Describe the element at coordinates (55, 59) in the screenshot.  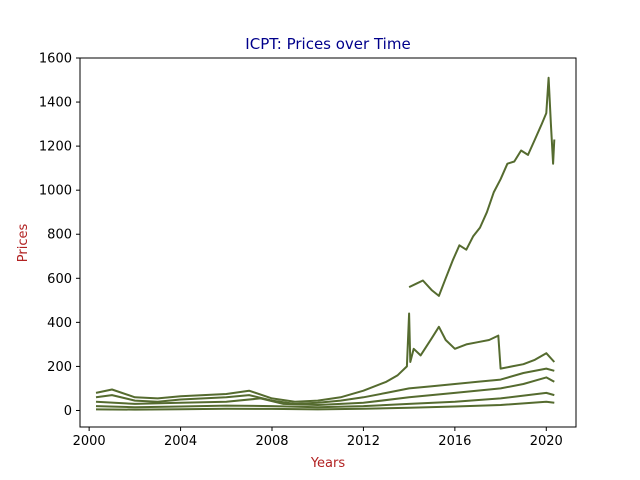
I see `y-tick-label: 1600` at that location.